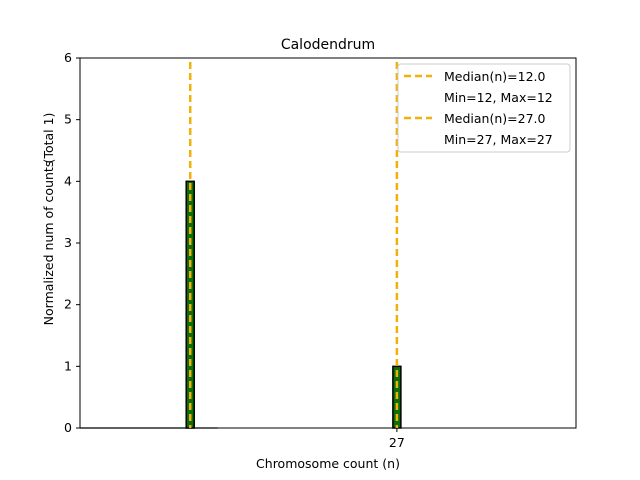 The image size is (640, 480). I want to click on x-axis-ticks: 27, so click(397, 439).